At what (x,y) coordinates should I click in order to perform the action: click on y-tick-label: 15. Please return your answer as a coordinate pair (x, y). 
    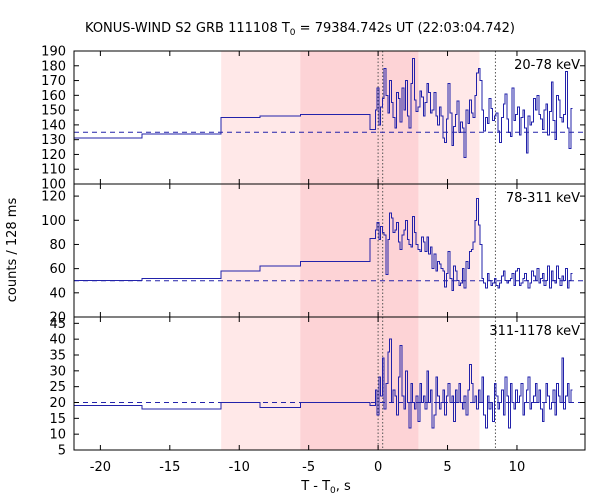
    Looking at the image, I should click on (57, 419).